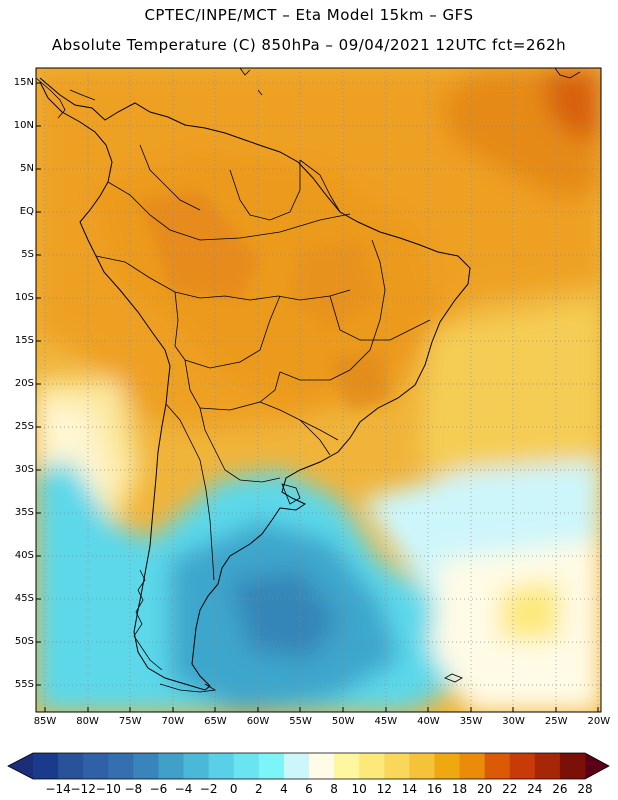  I want to click on colorbar-label: 10, so click(359, 789).